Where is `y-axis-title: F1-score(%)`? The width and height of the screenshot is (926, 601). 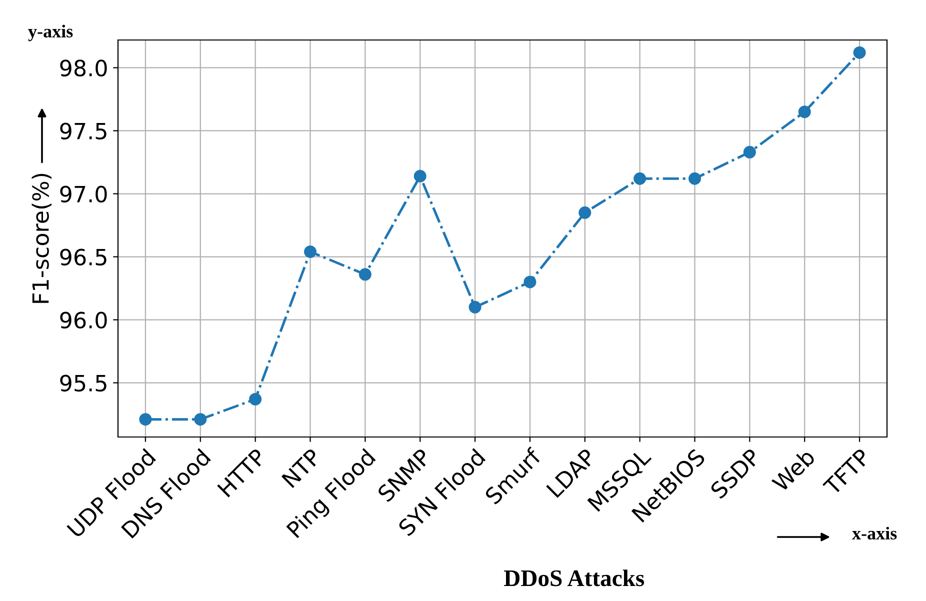 y-axis-title: F1-score(%) is located at coordinates (42, 238).